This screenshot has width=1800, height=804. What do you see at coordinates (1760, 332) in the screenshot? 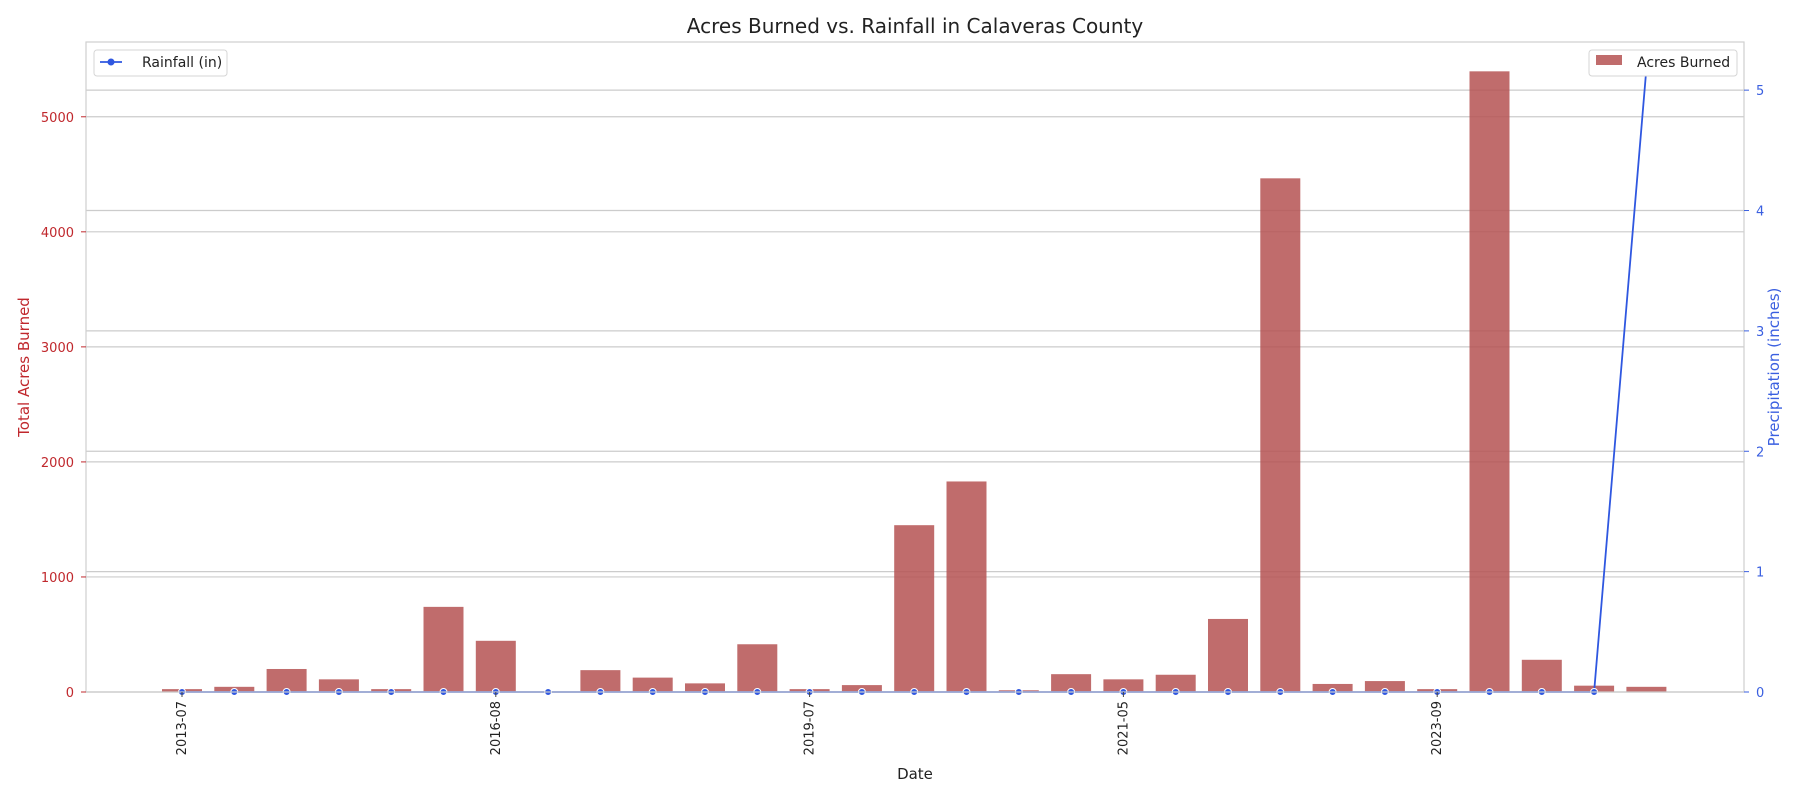
I see `right-axis-tick-label: 3` at bounding box center [1760, 332].